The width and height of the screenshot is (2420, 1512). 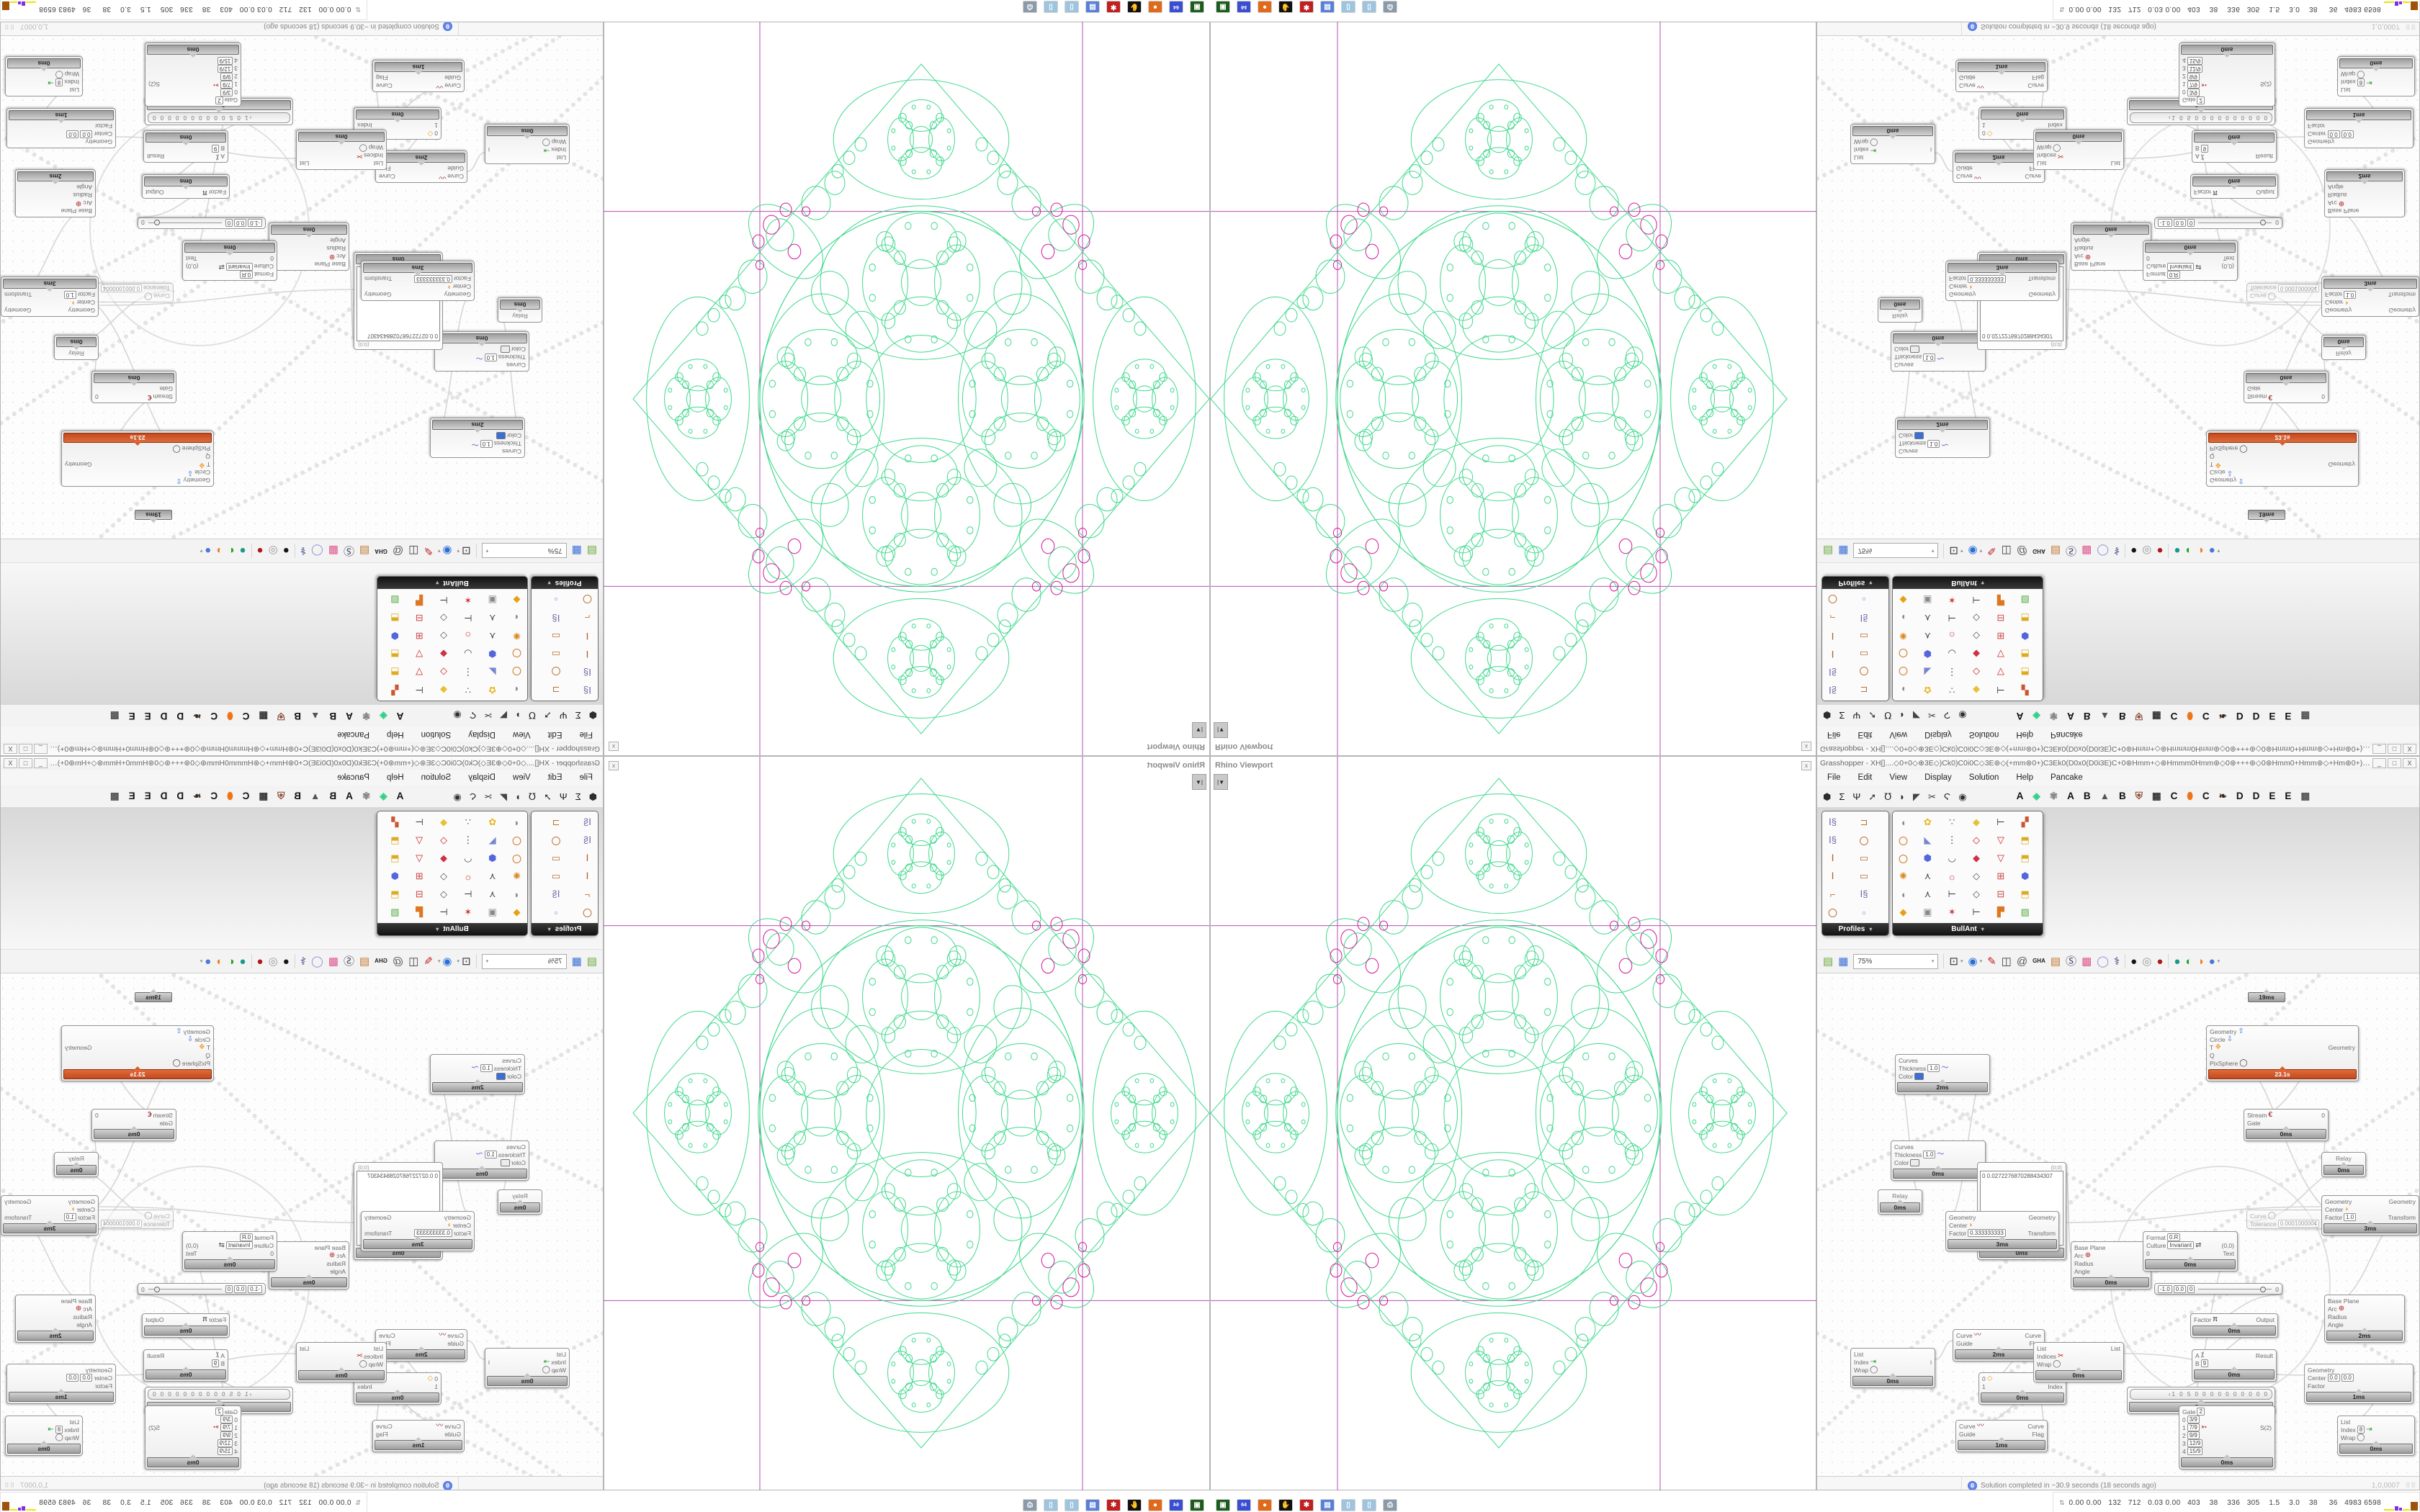 What do you see at coordinates (214, 796) in the screenshot?
I see `plugin-tab: C` at bounding box center [214, 796].